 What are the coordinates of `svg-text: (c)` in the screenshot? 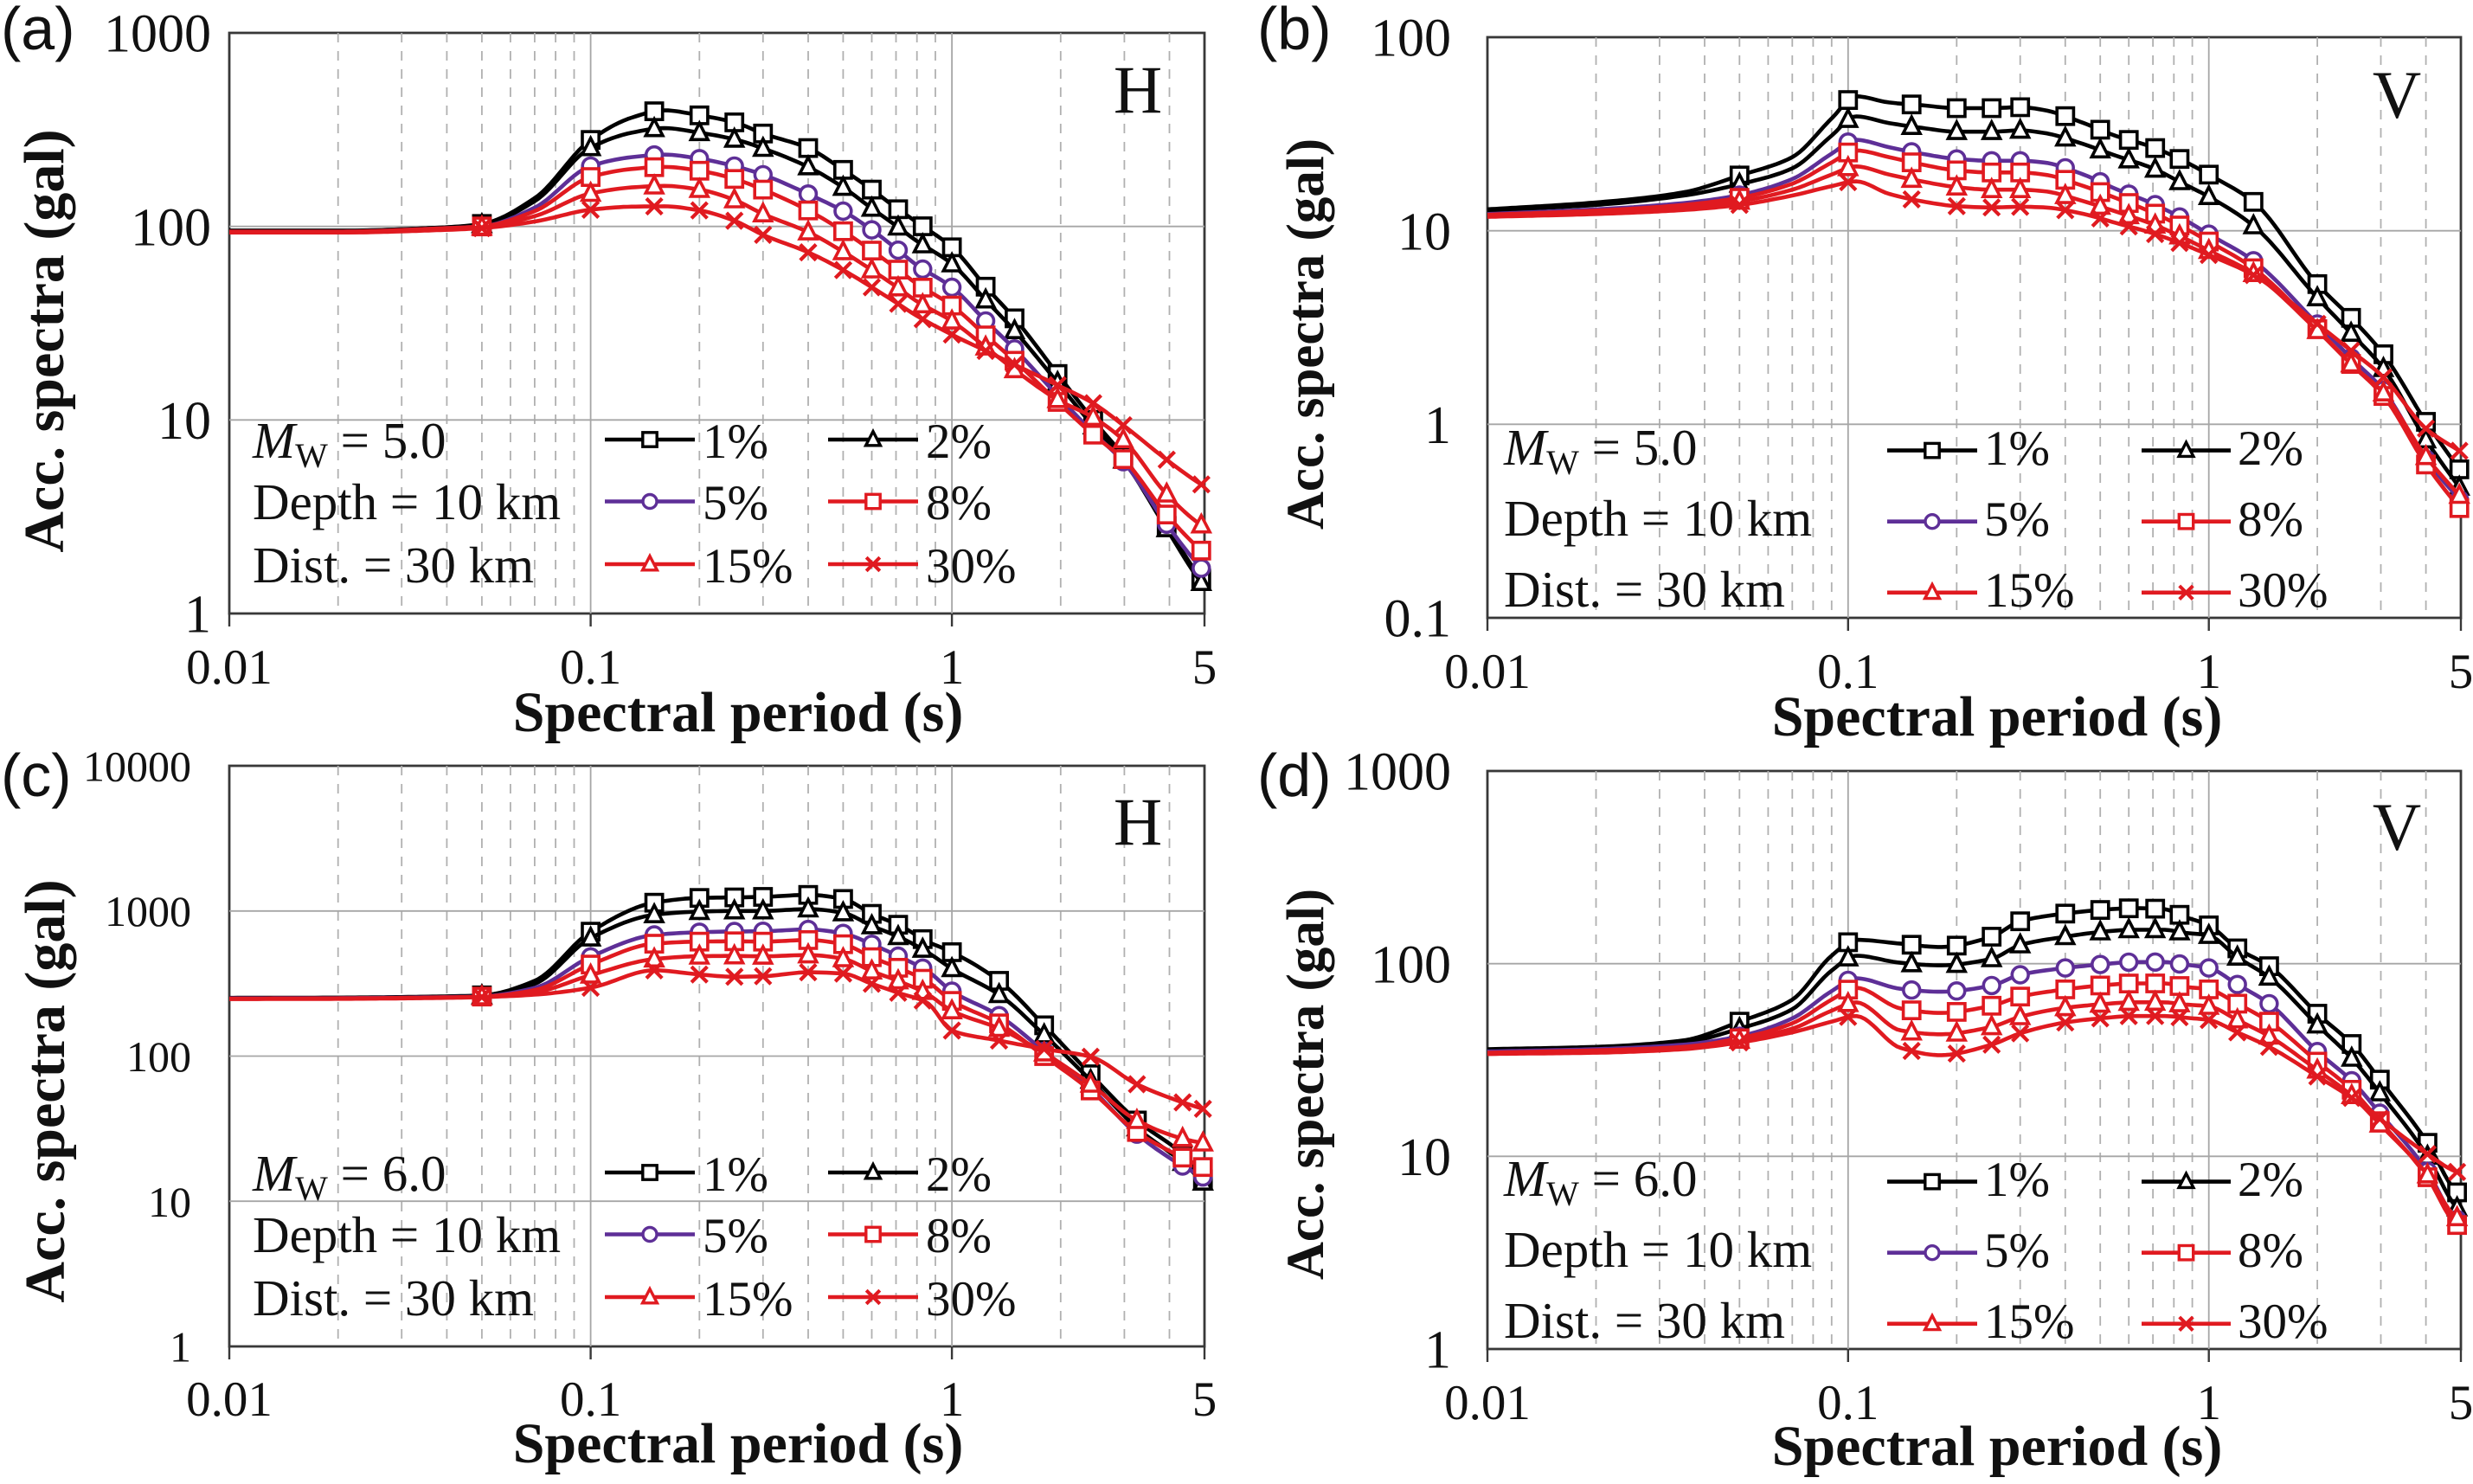 It's located at (36, 775).